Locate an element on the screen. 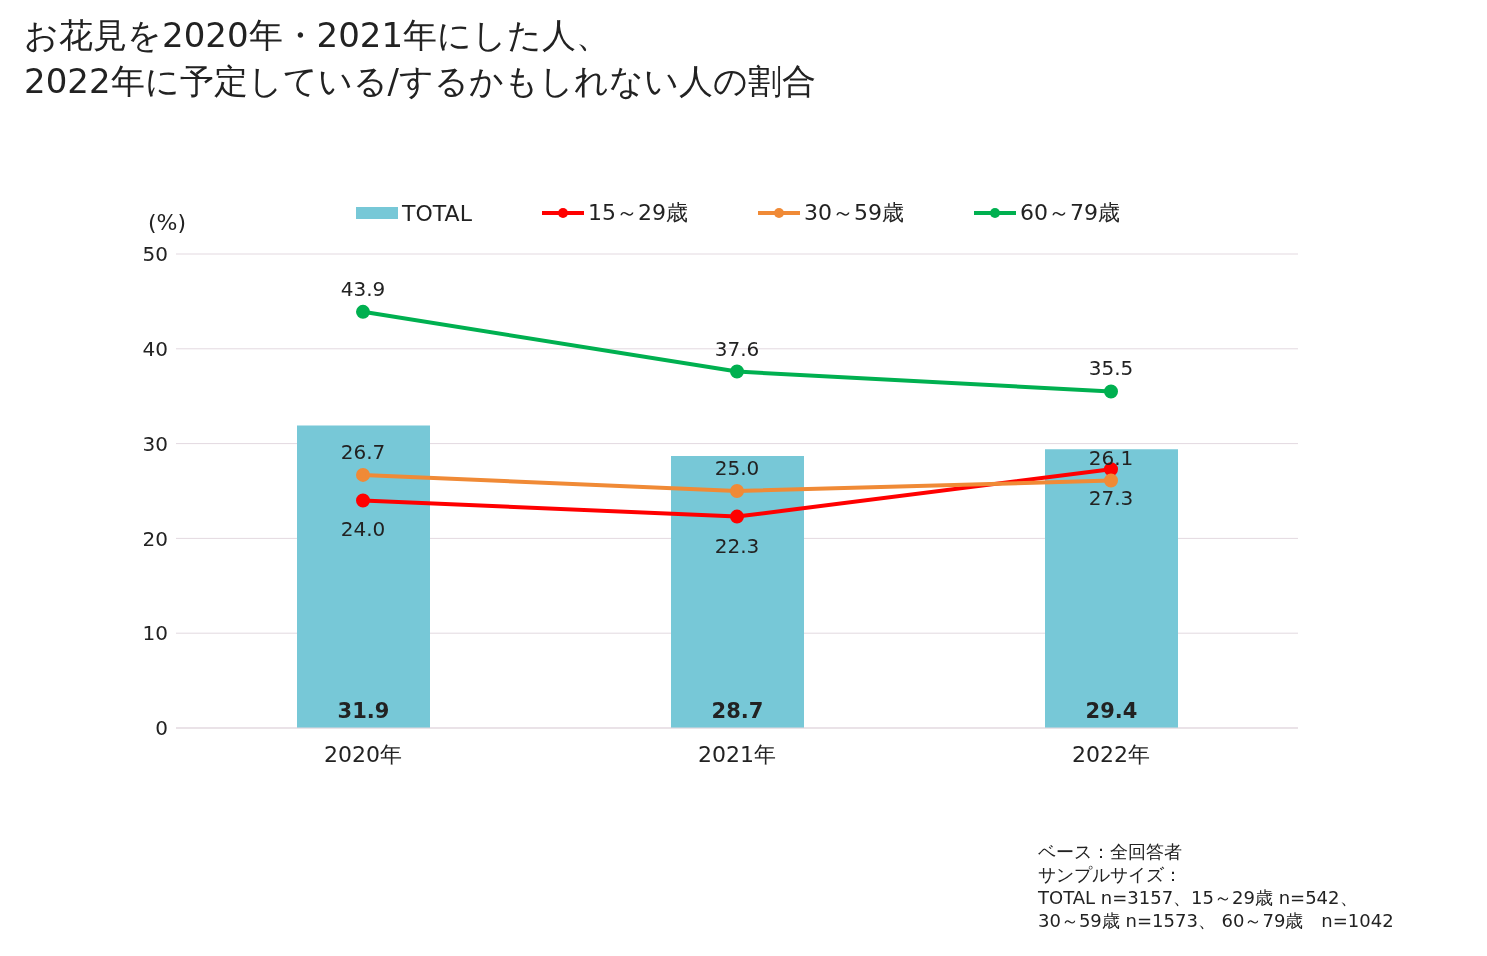  legend-label: 60～79歳 is located at coordinates (1069, 213).